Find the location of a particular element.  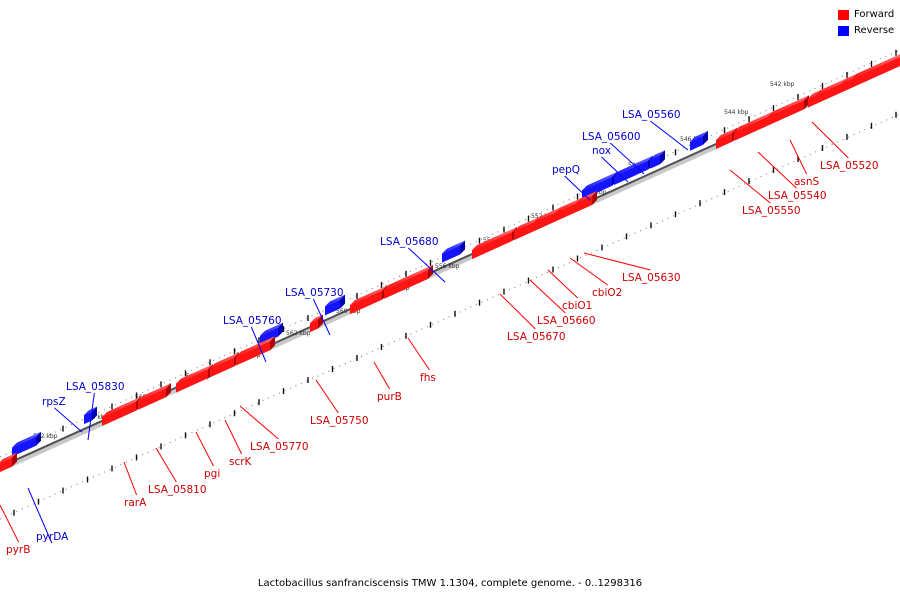

gene-label: fhs is located at coordinates (428, 378).